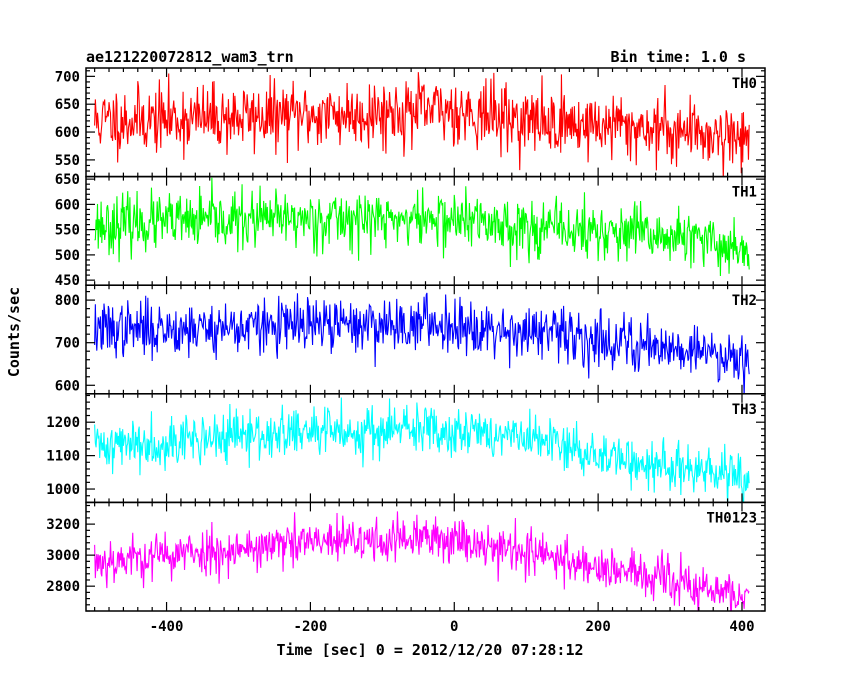 The image size is (850, 680). Describe the element at coordinates (731, 518) in the screenshot. I see `series-name-th0123: TH0123` at that location.